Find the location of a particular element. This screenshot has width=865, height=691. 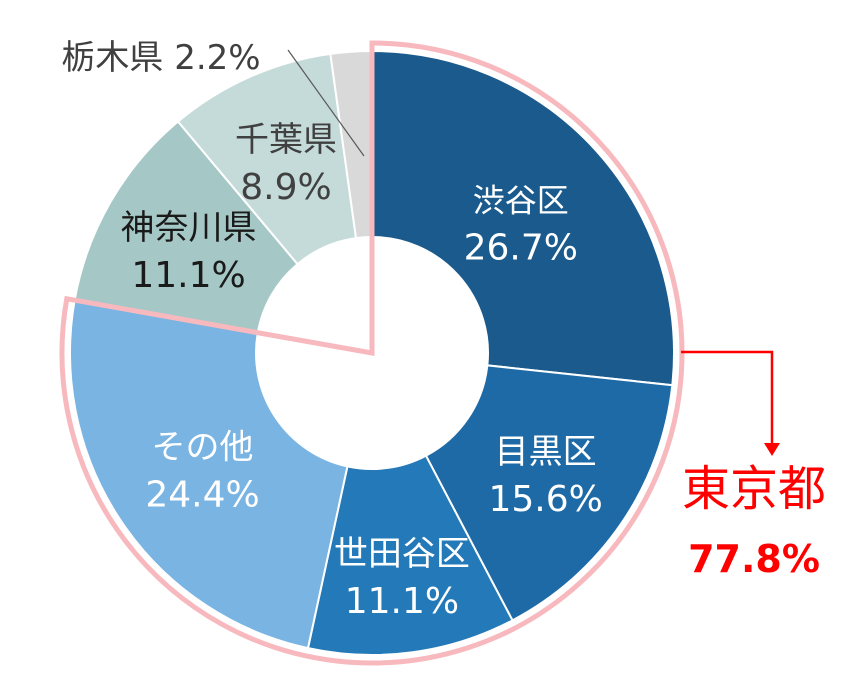

tochigi-label: 栃木県 2.2% is located at coordinates (160, 58).